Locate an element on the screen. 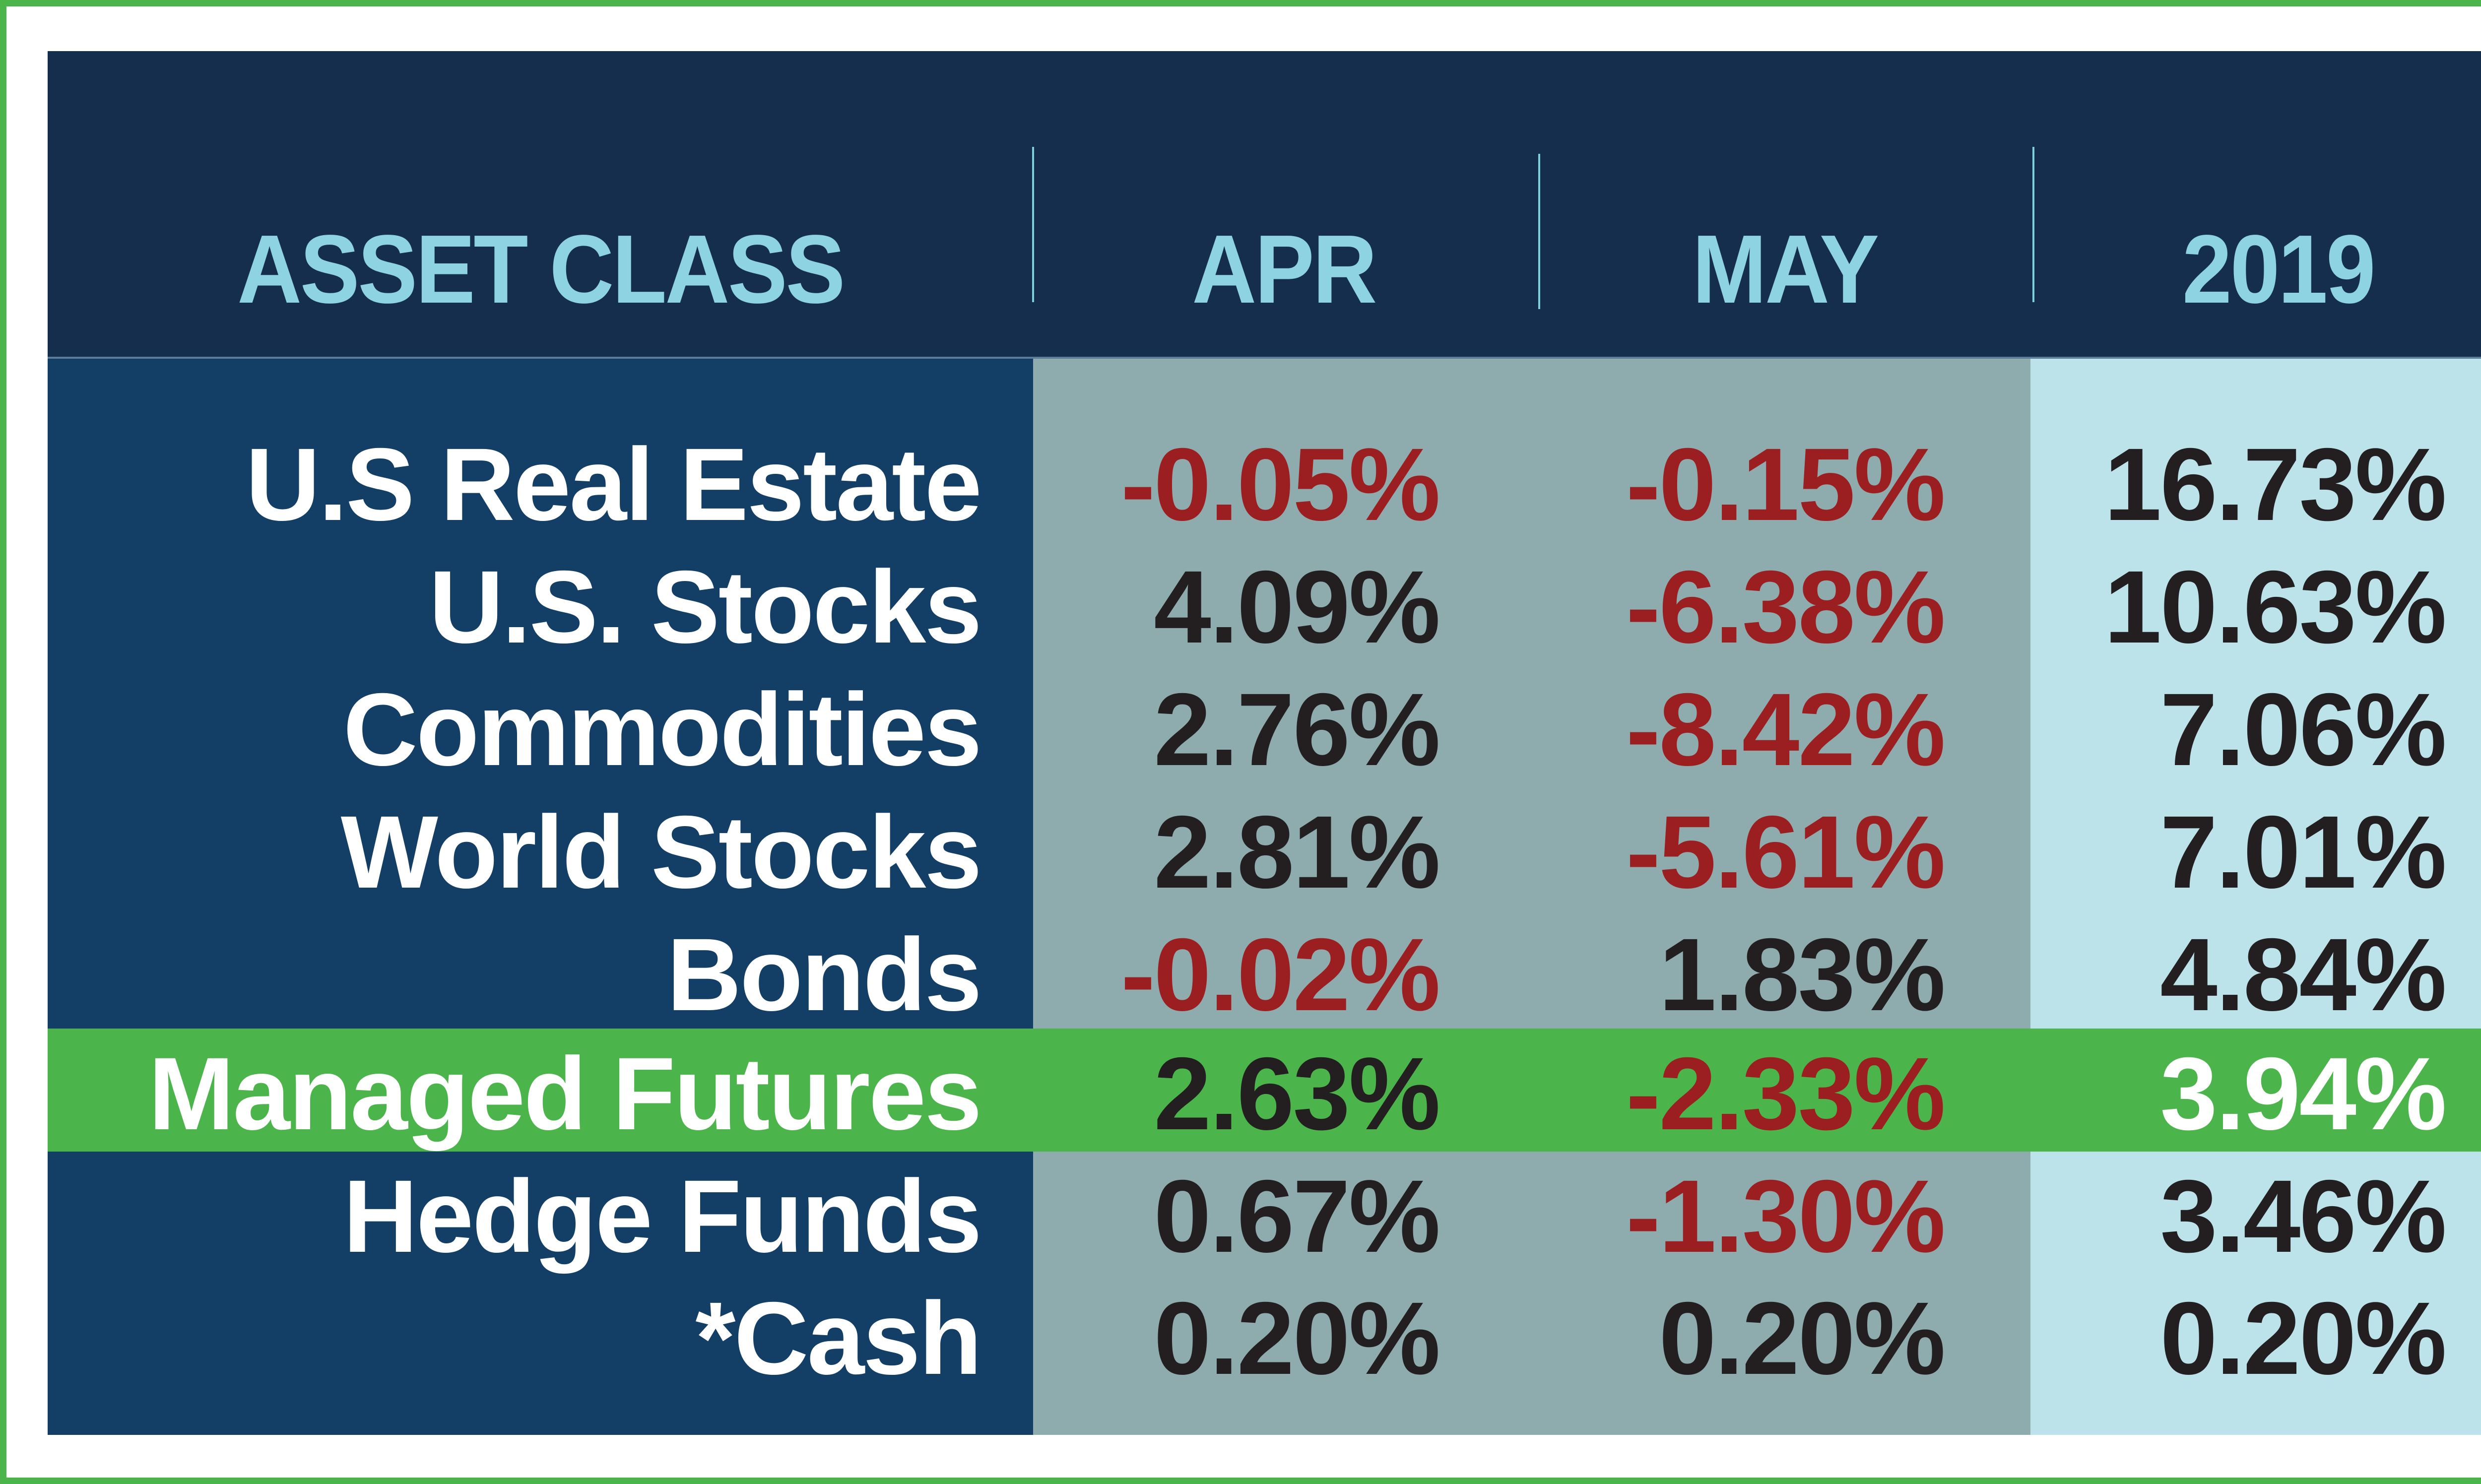  apr-value: 4.09% is located at coordinates (1297, 607).